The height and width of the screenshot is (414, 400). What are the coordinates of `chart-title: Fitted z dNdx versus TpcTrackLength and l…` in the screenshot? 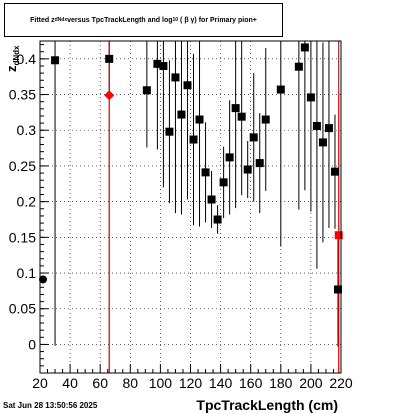 It's located at (143, 20).